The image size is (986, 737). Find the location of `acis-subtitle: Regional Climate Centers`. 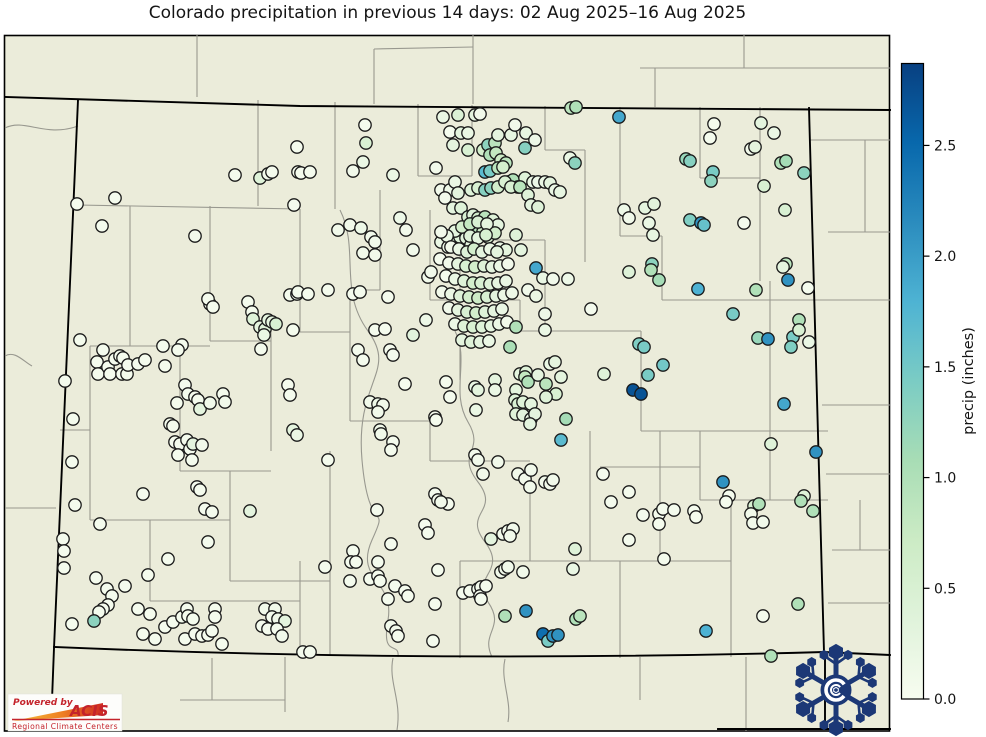

acis-subtitle: Regional Climate Centers is located at coordinates (65, 726).